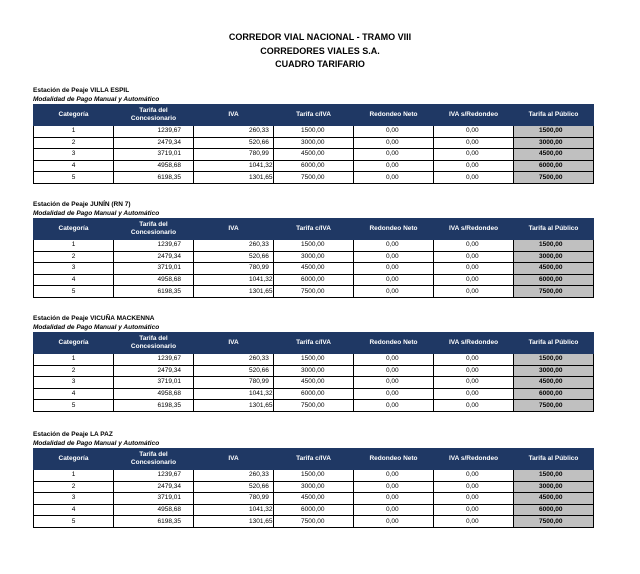 The height and width of the screenshot is (574, 640). What do you see at coordinates (153, 268) in the screenshot?
I see `table-cell: 3719,01` at bounding box center [153, 268].